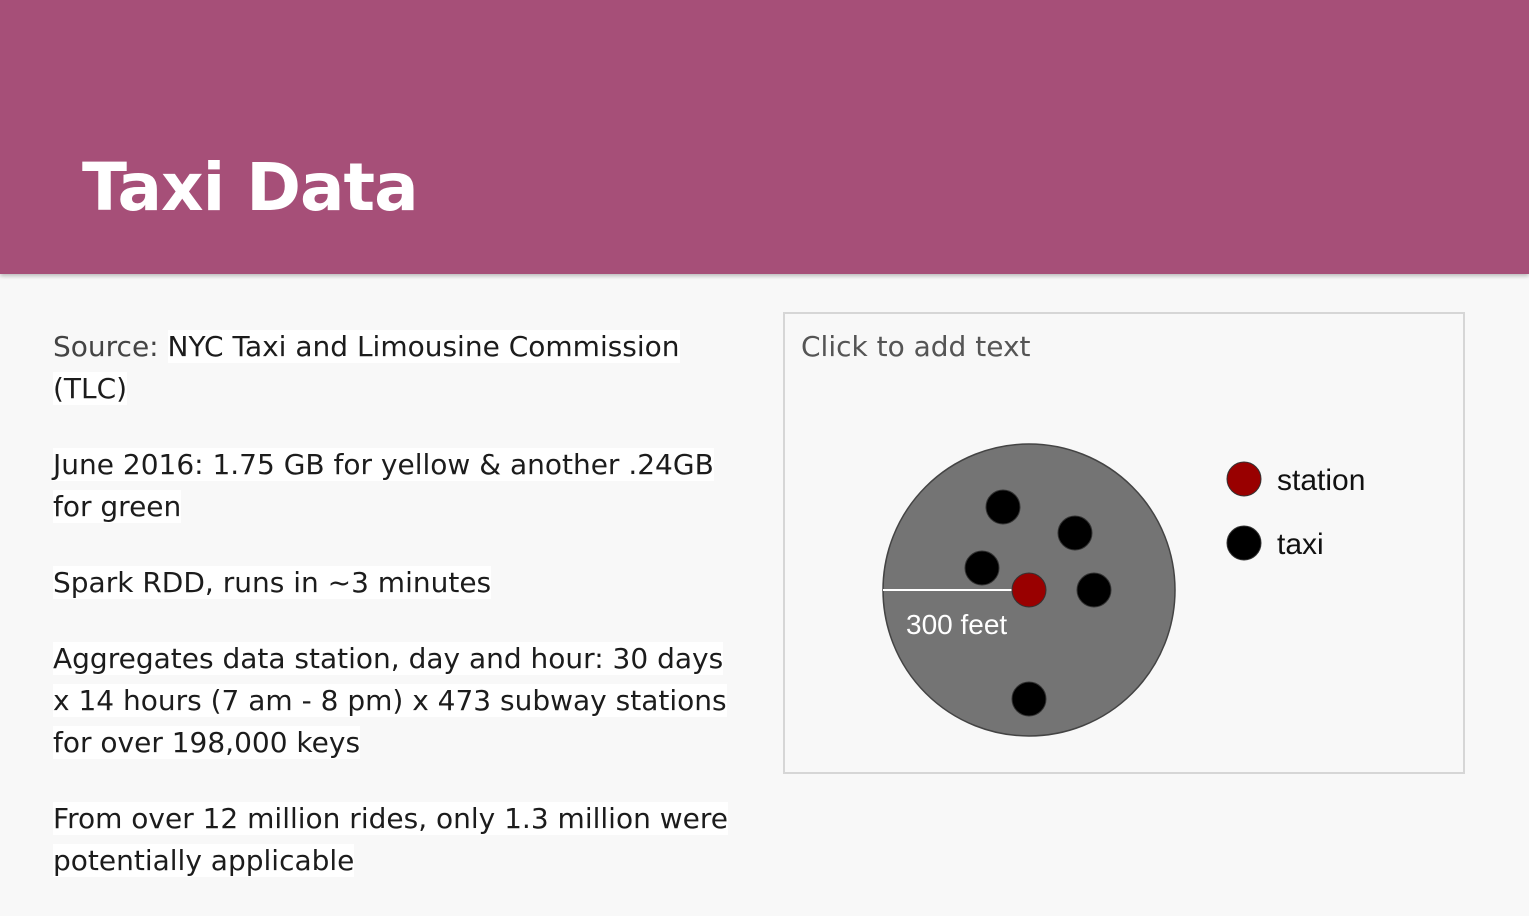 The height and width of the screenshot is (916, 1529). What do you see at coordinates (1321, 480) in the screenshot?
I see `legend-station-label: station` at bounding box center [1321, 480].